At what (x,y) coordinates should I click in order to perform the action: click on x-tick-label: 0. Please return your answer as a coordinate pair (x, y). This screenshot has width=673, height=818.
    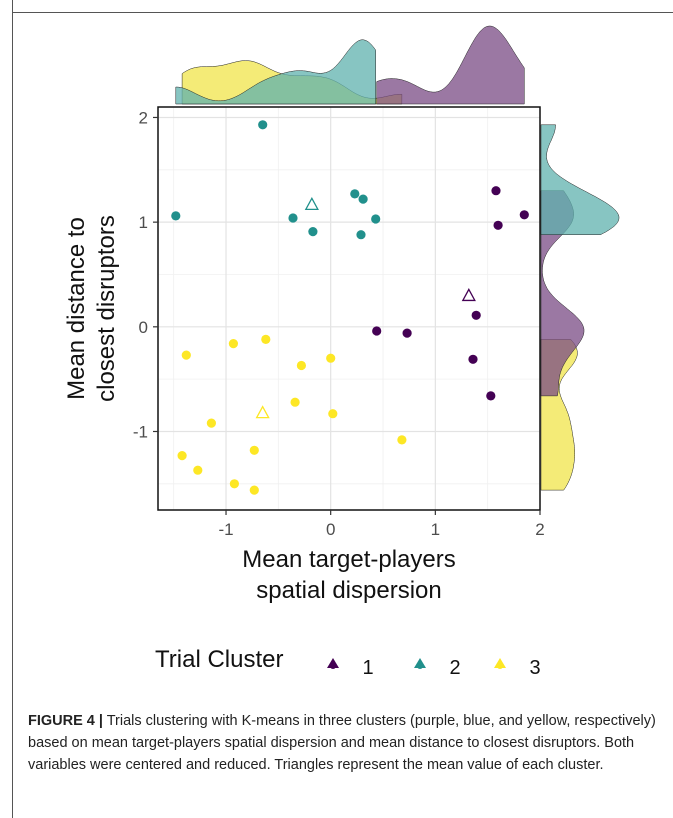
    Looking at the image, I should click on (330, 529).